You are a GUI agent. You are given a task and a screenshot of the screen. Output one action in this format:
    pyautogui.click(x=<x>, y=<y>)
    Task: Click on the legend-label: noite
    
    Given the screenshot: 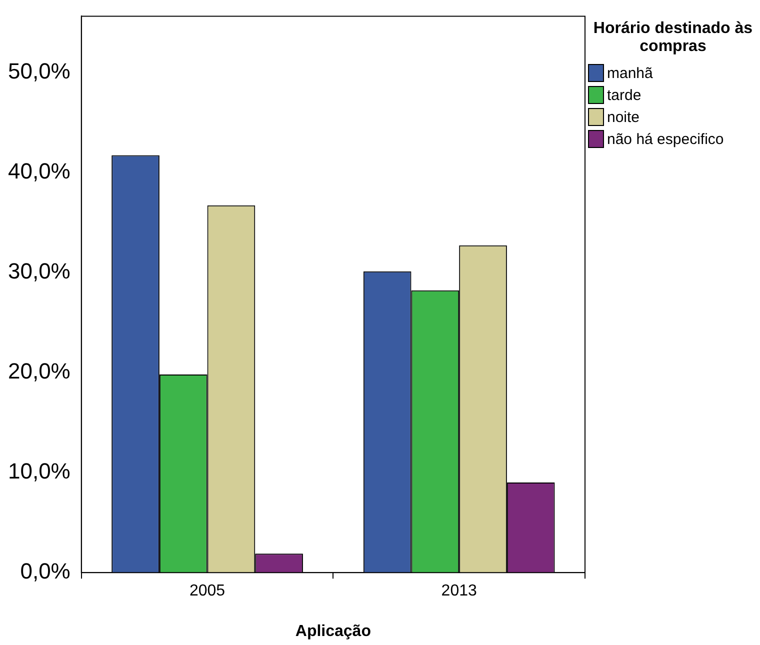 What is the action you would take?
    pyautogui.click(x=623, y=117)
    